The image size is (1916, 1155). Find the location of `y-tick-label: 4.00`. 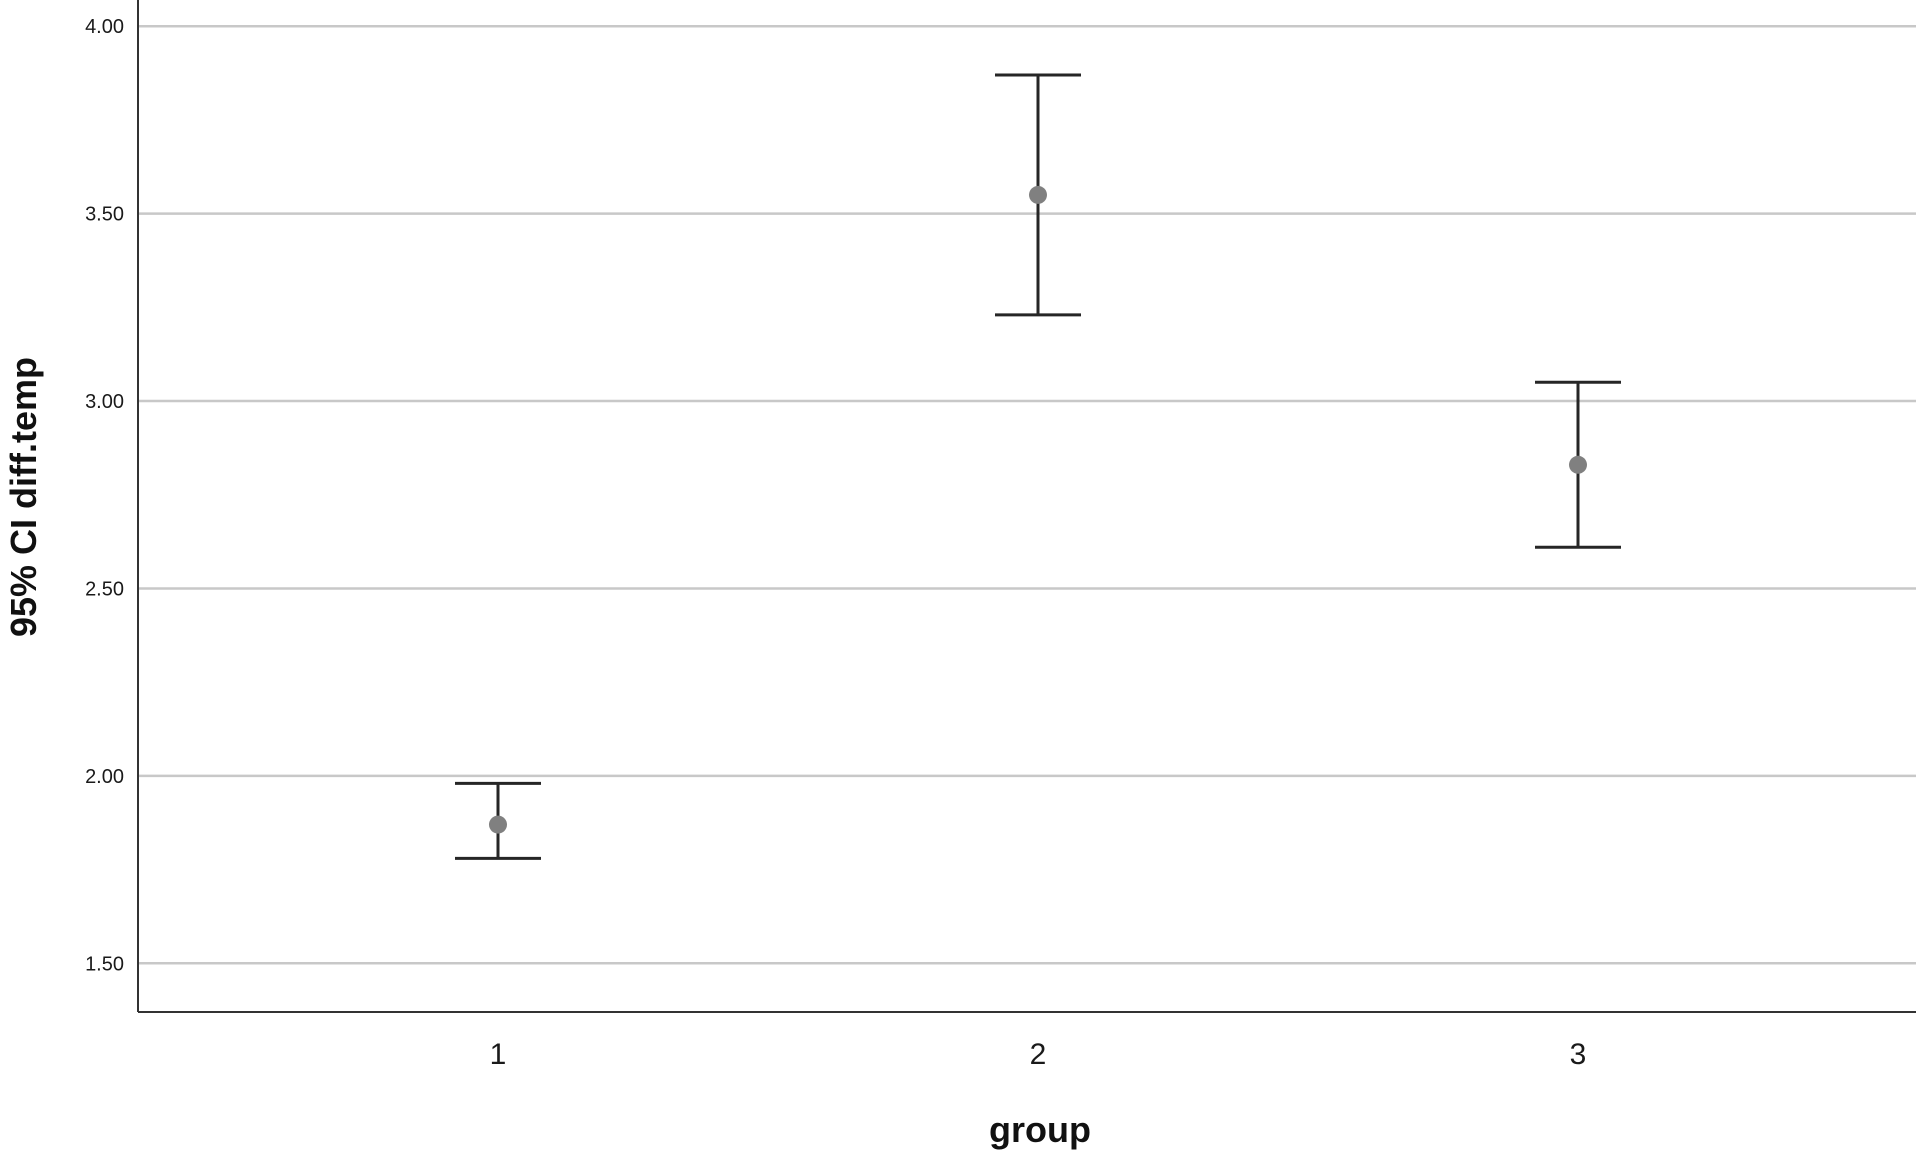

y-tick-label: 4.00 is located at coordinates (104, 27).